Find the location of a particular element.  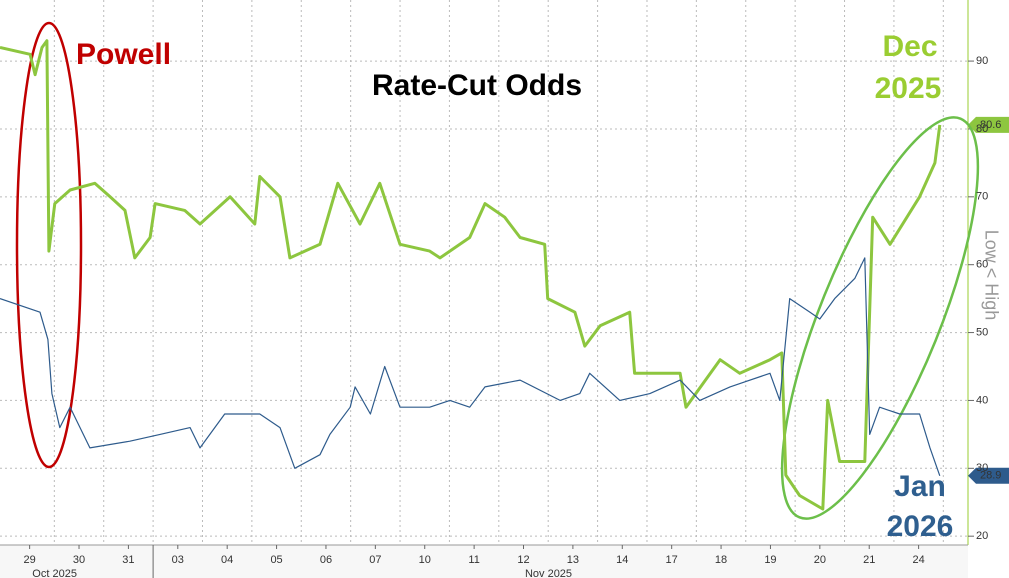

x-tick-label: 31 is located at coordinates (128, 560).